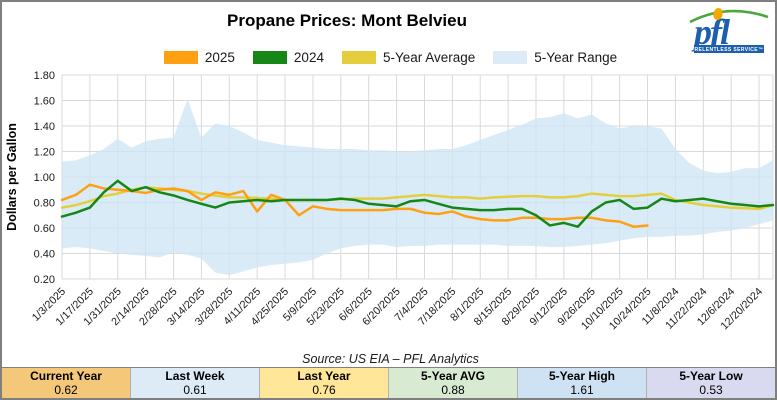  I want to click on series-2025, so click(354, 205).